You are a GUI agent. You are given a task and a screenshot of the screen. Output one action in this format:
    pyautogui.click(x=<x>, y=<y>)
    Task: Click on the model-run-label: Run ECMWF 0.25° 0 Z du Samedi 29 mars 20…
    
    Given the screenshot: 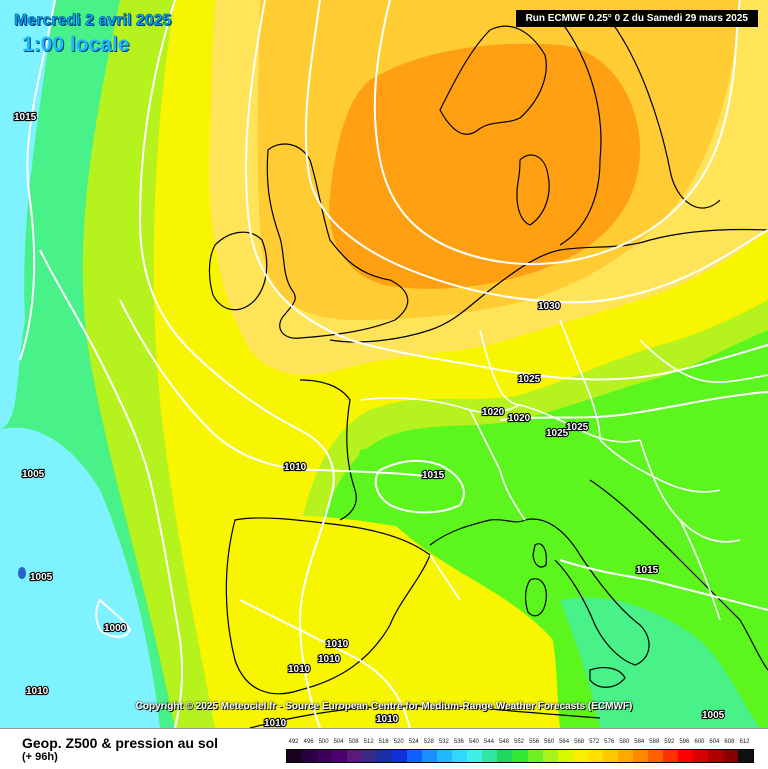 What is the action you would take?
    pyautogui.click(x=636, y=18)
    